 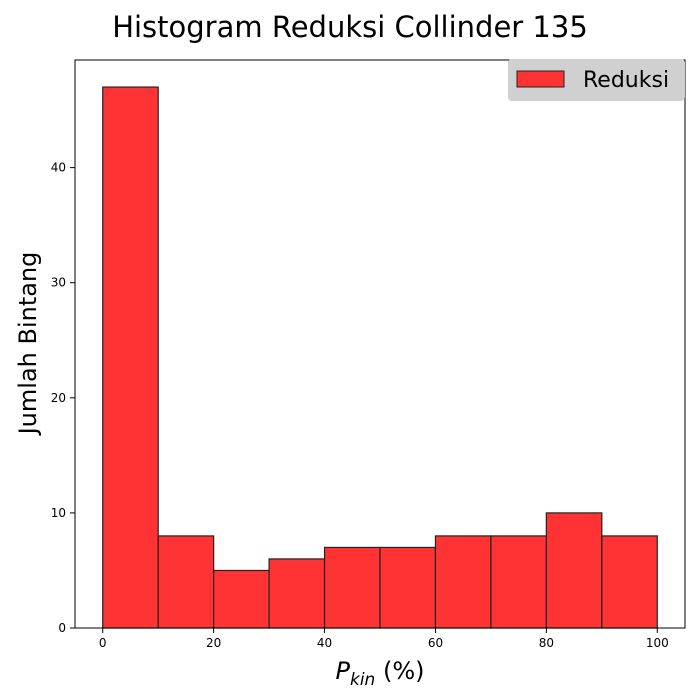 I want to click on x-tick-label: 60, so click(x=435, y=643).